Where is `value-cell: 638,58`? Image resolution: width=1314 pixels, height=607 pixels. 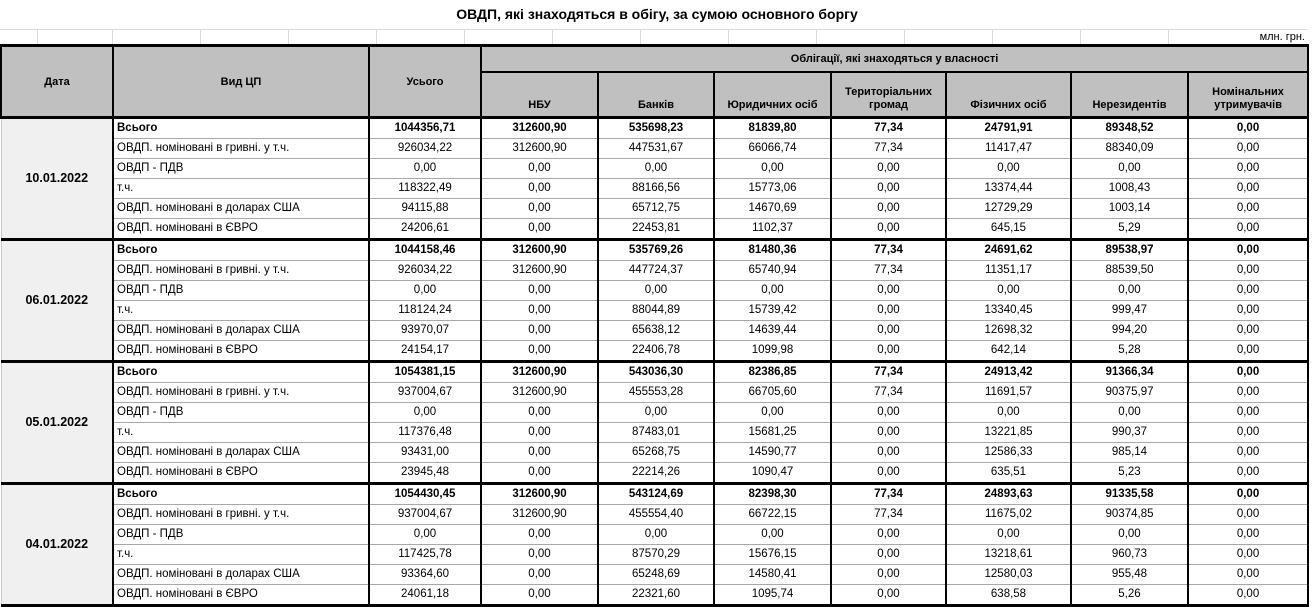
value-cell: 638,58 is located at coordinates (1009, 595).